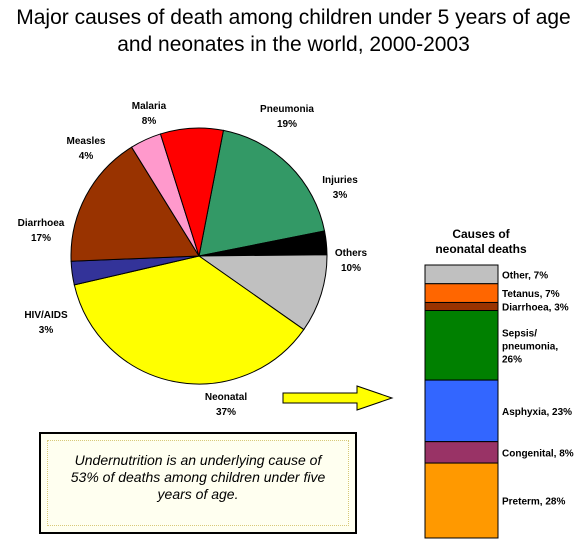  What do you see at coordinates (226, 412) in the screenshot?
I see `pie-value-neonatal: 37%` at bounding box center [226, 412].